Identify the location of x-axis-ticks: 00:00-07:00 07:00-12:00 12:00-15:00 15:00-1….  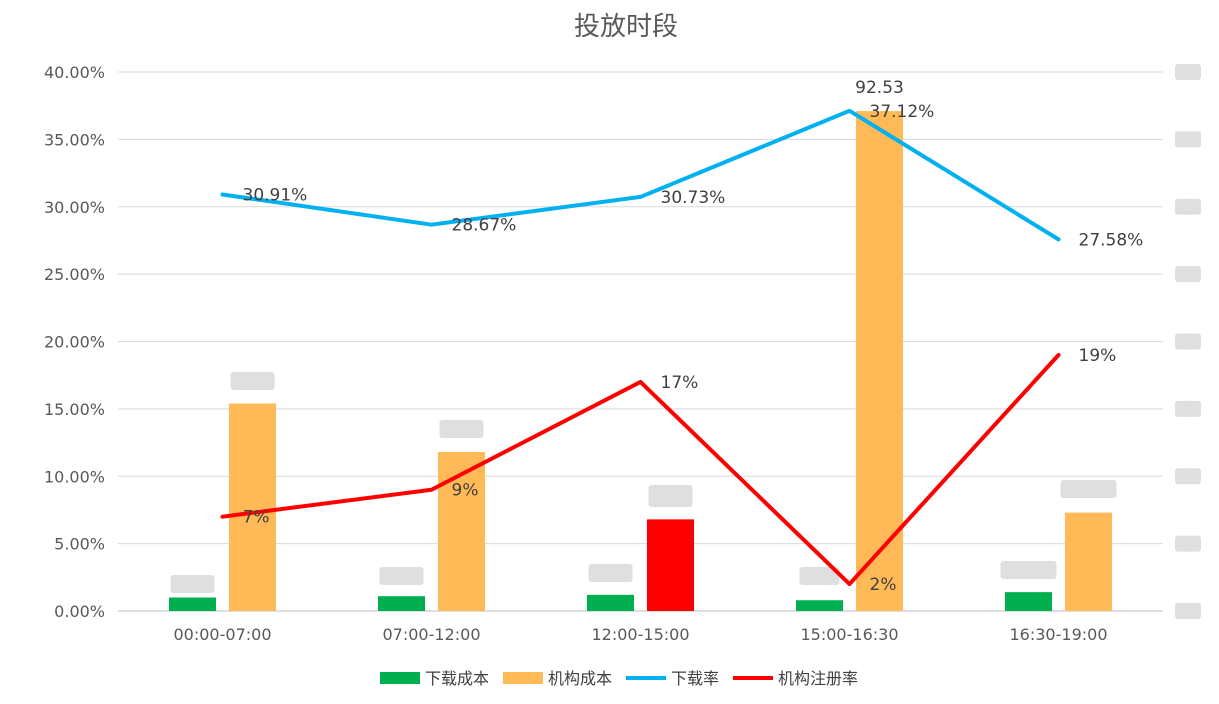
(641, 634).